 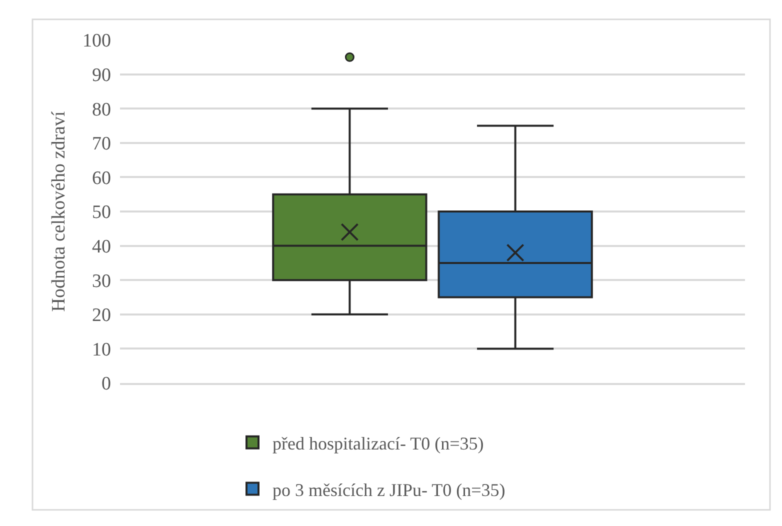 What do you see at coordinates (378, 443) in the screenshot?
I see `legend-label: před hospitalizací- T0 (n=35)` at bounding box center [378, 443].